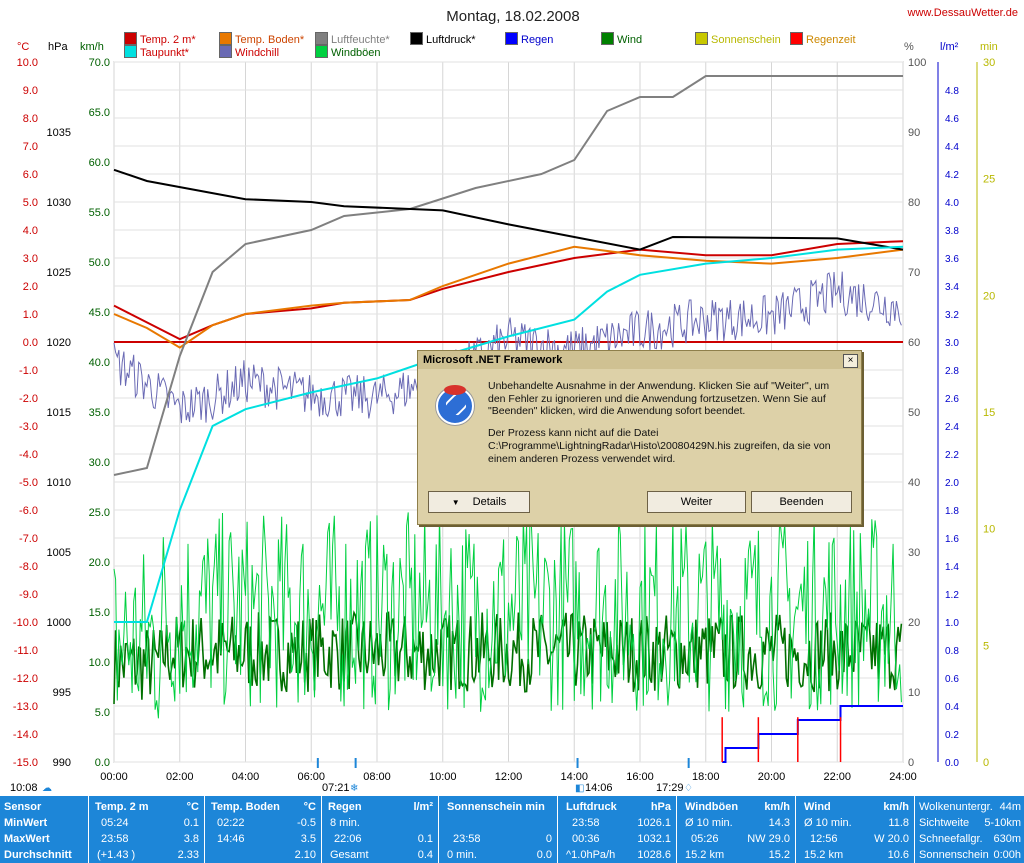 The image size is (1024, 863). I want to click on wind-avg10: 11.8, so click(898, 823).